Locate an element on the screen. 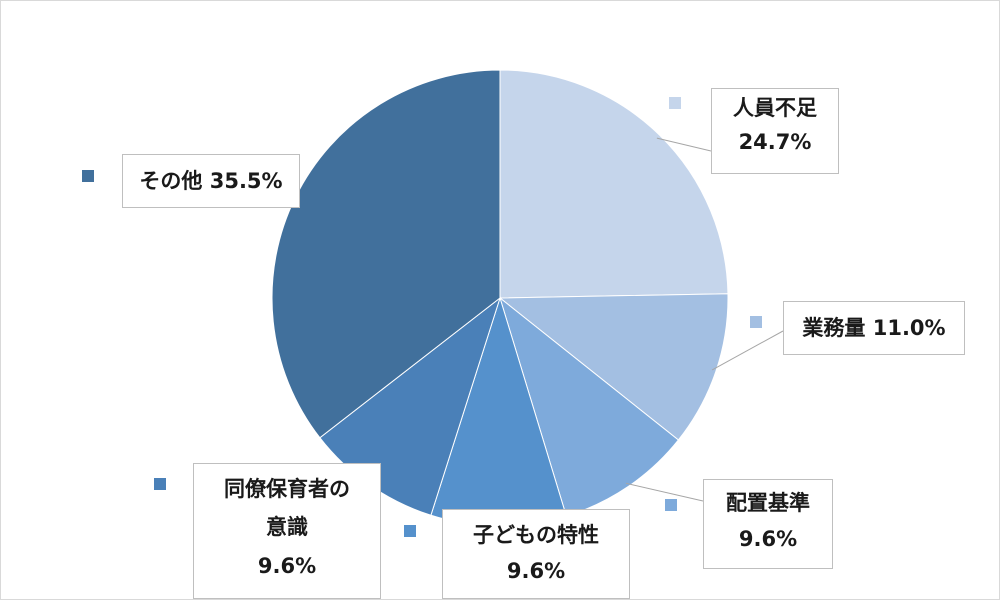  data-label-line: 業務量 11.0% is located at coordinates (874, 328).